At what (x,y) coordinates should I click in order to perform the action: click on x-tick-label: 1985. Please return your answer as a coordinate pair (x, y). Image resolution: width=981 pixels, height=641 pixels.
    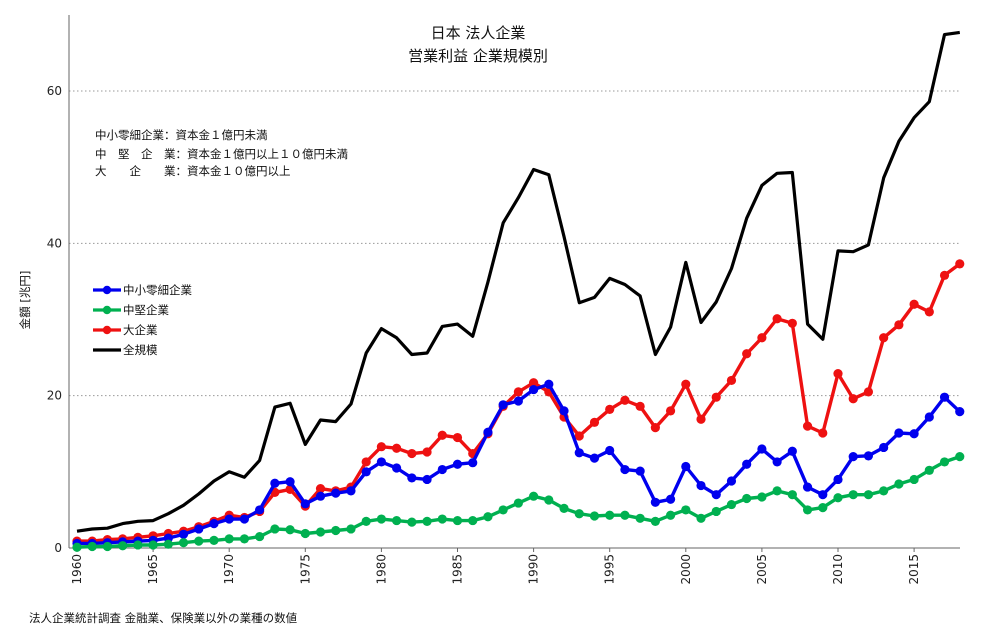
    Looking at the image, I should click on (458, 569).